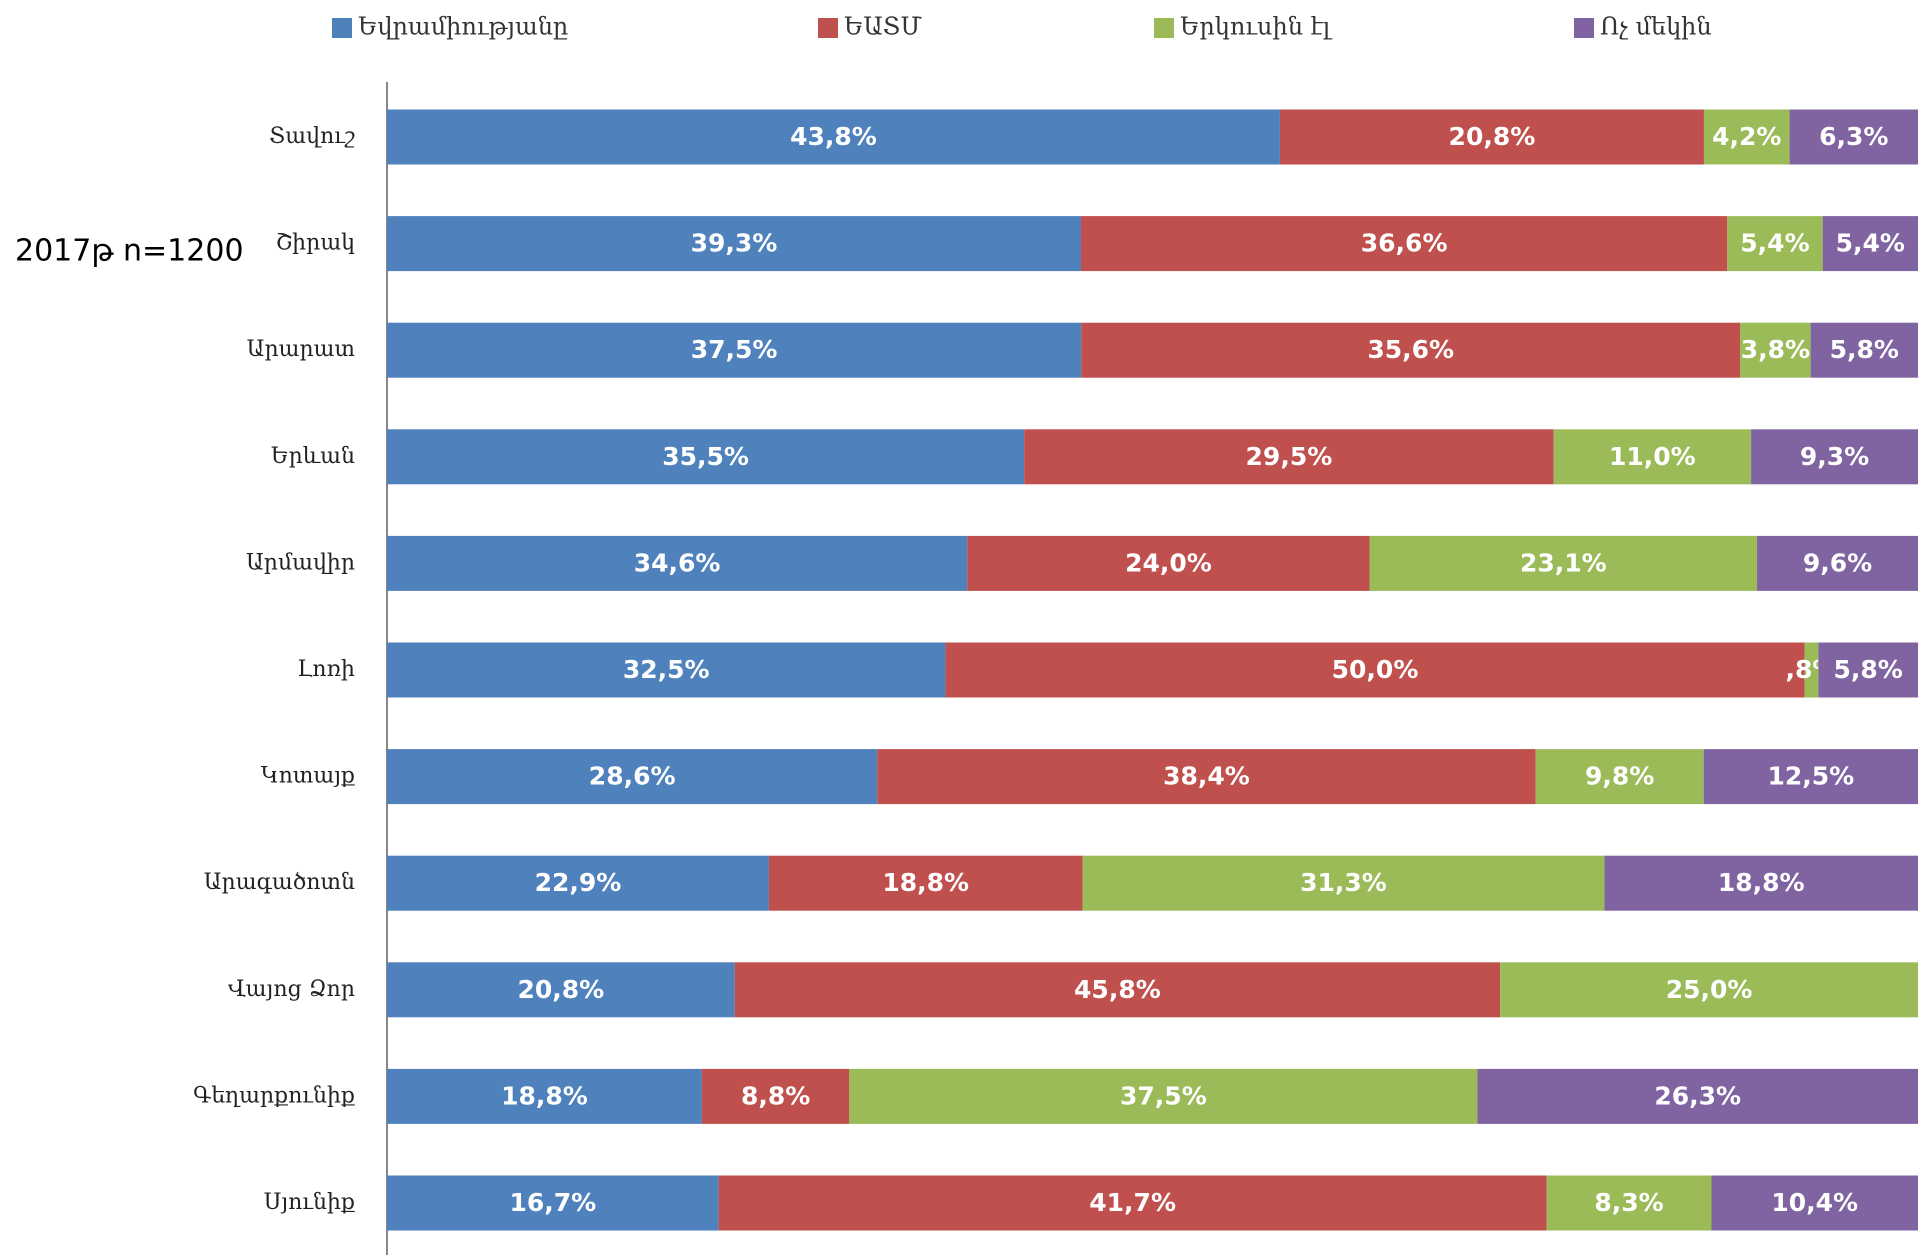  I want to click on value-label: 25,0%, so click(1709, 989).